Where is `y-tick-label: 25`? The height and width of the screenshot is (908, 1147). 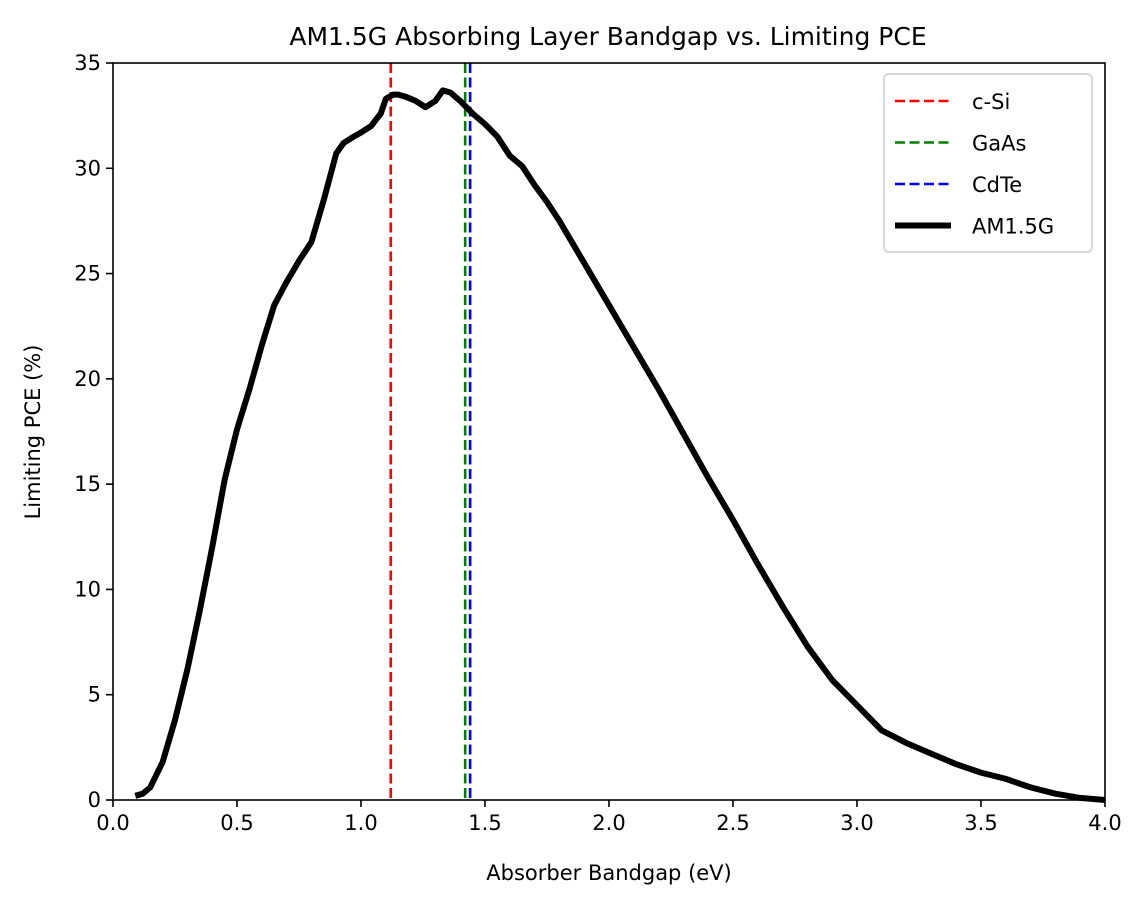
y-tick-label: 25 is located at coordinates (87, 274).